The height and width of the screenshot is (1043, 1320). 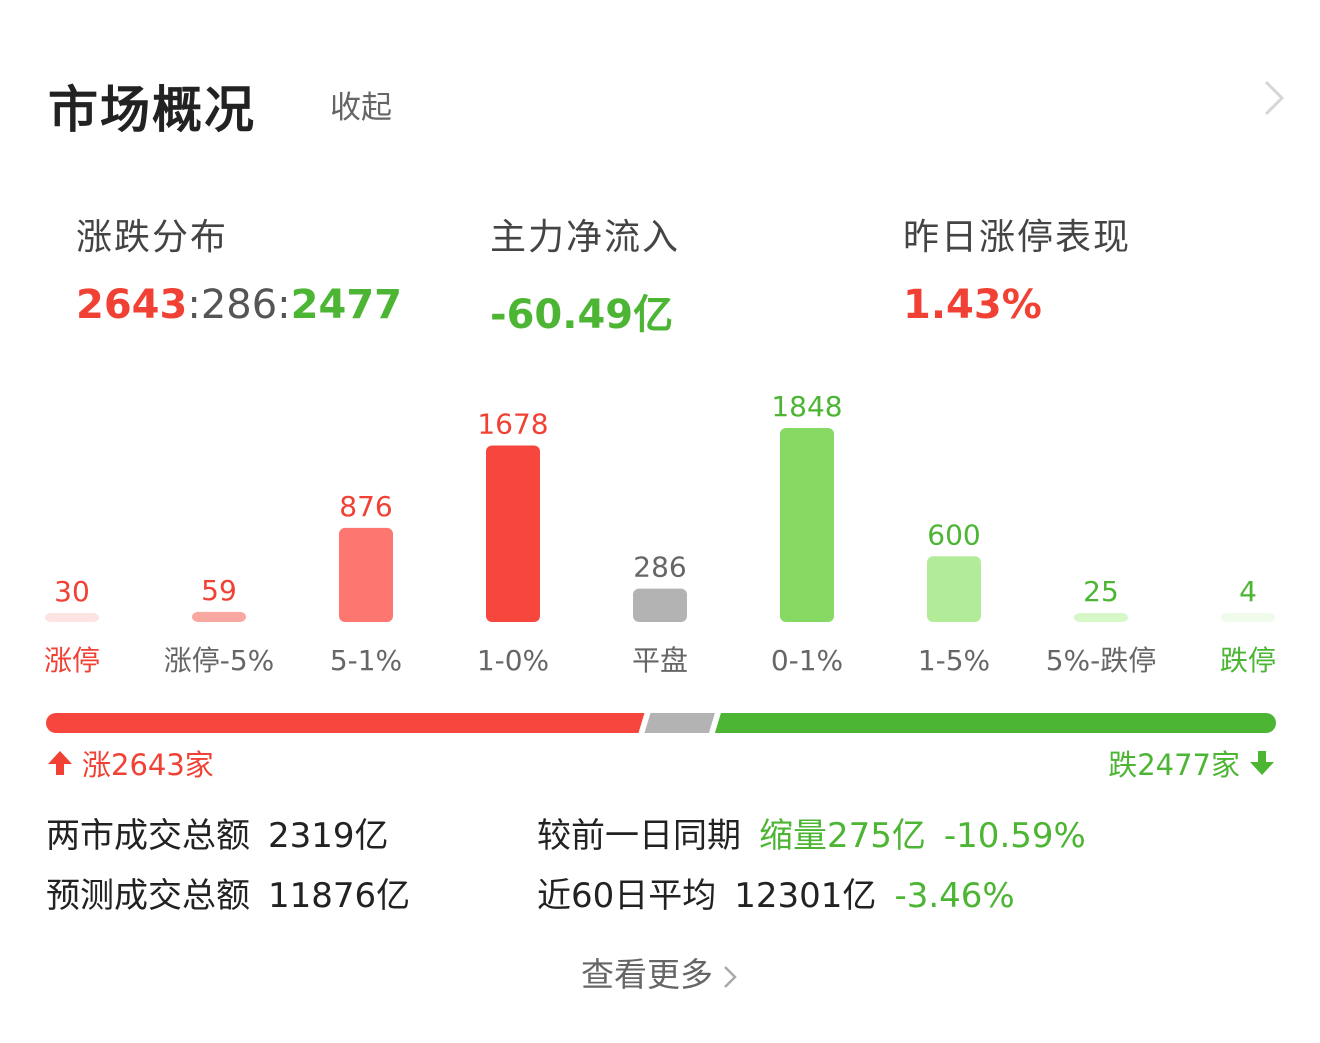 What do you see at coordinates (1101, 591) in the screenshot?
I see `bar-value-label: 25` at bounding box center [1101, 591].